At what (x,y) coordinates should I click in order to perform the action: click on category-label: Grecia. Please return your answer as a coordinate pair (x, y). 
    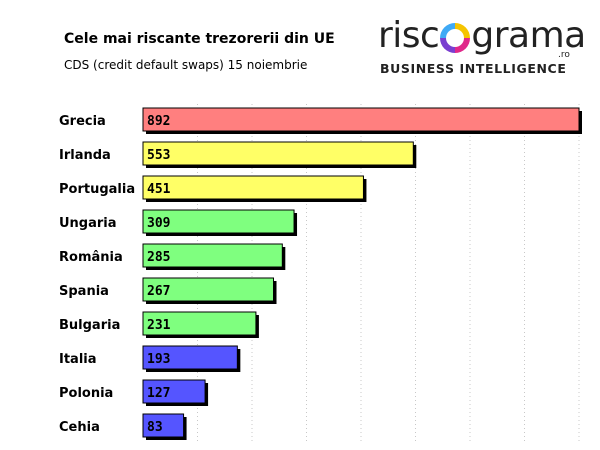
    Looking at the image, I should click on (82, 121).